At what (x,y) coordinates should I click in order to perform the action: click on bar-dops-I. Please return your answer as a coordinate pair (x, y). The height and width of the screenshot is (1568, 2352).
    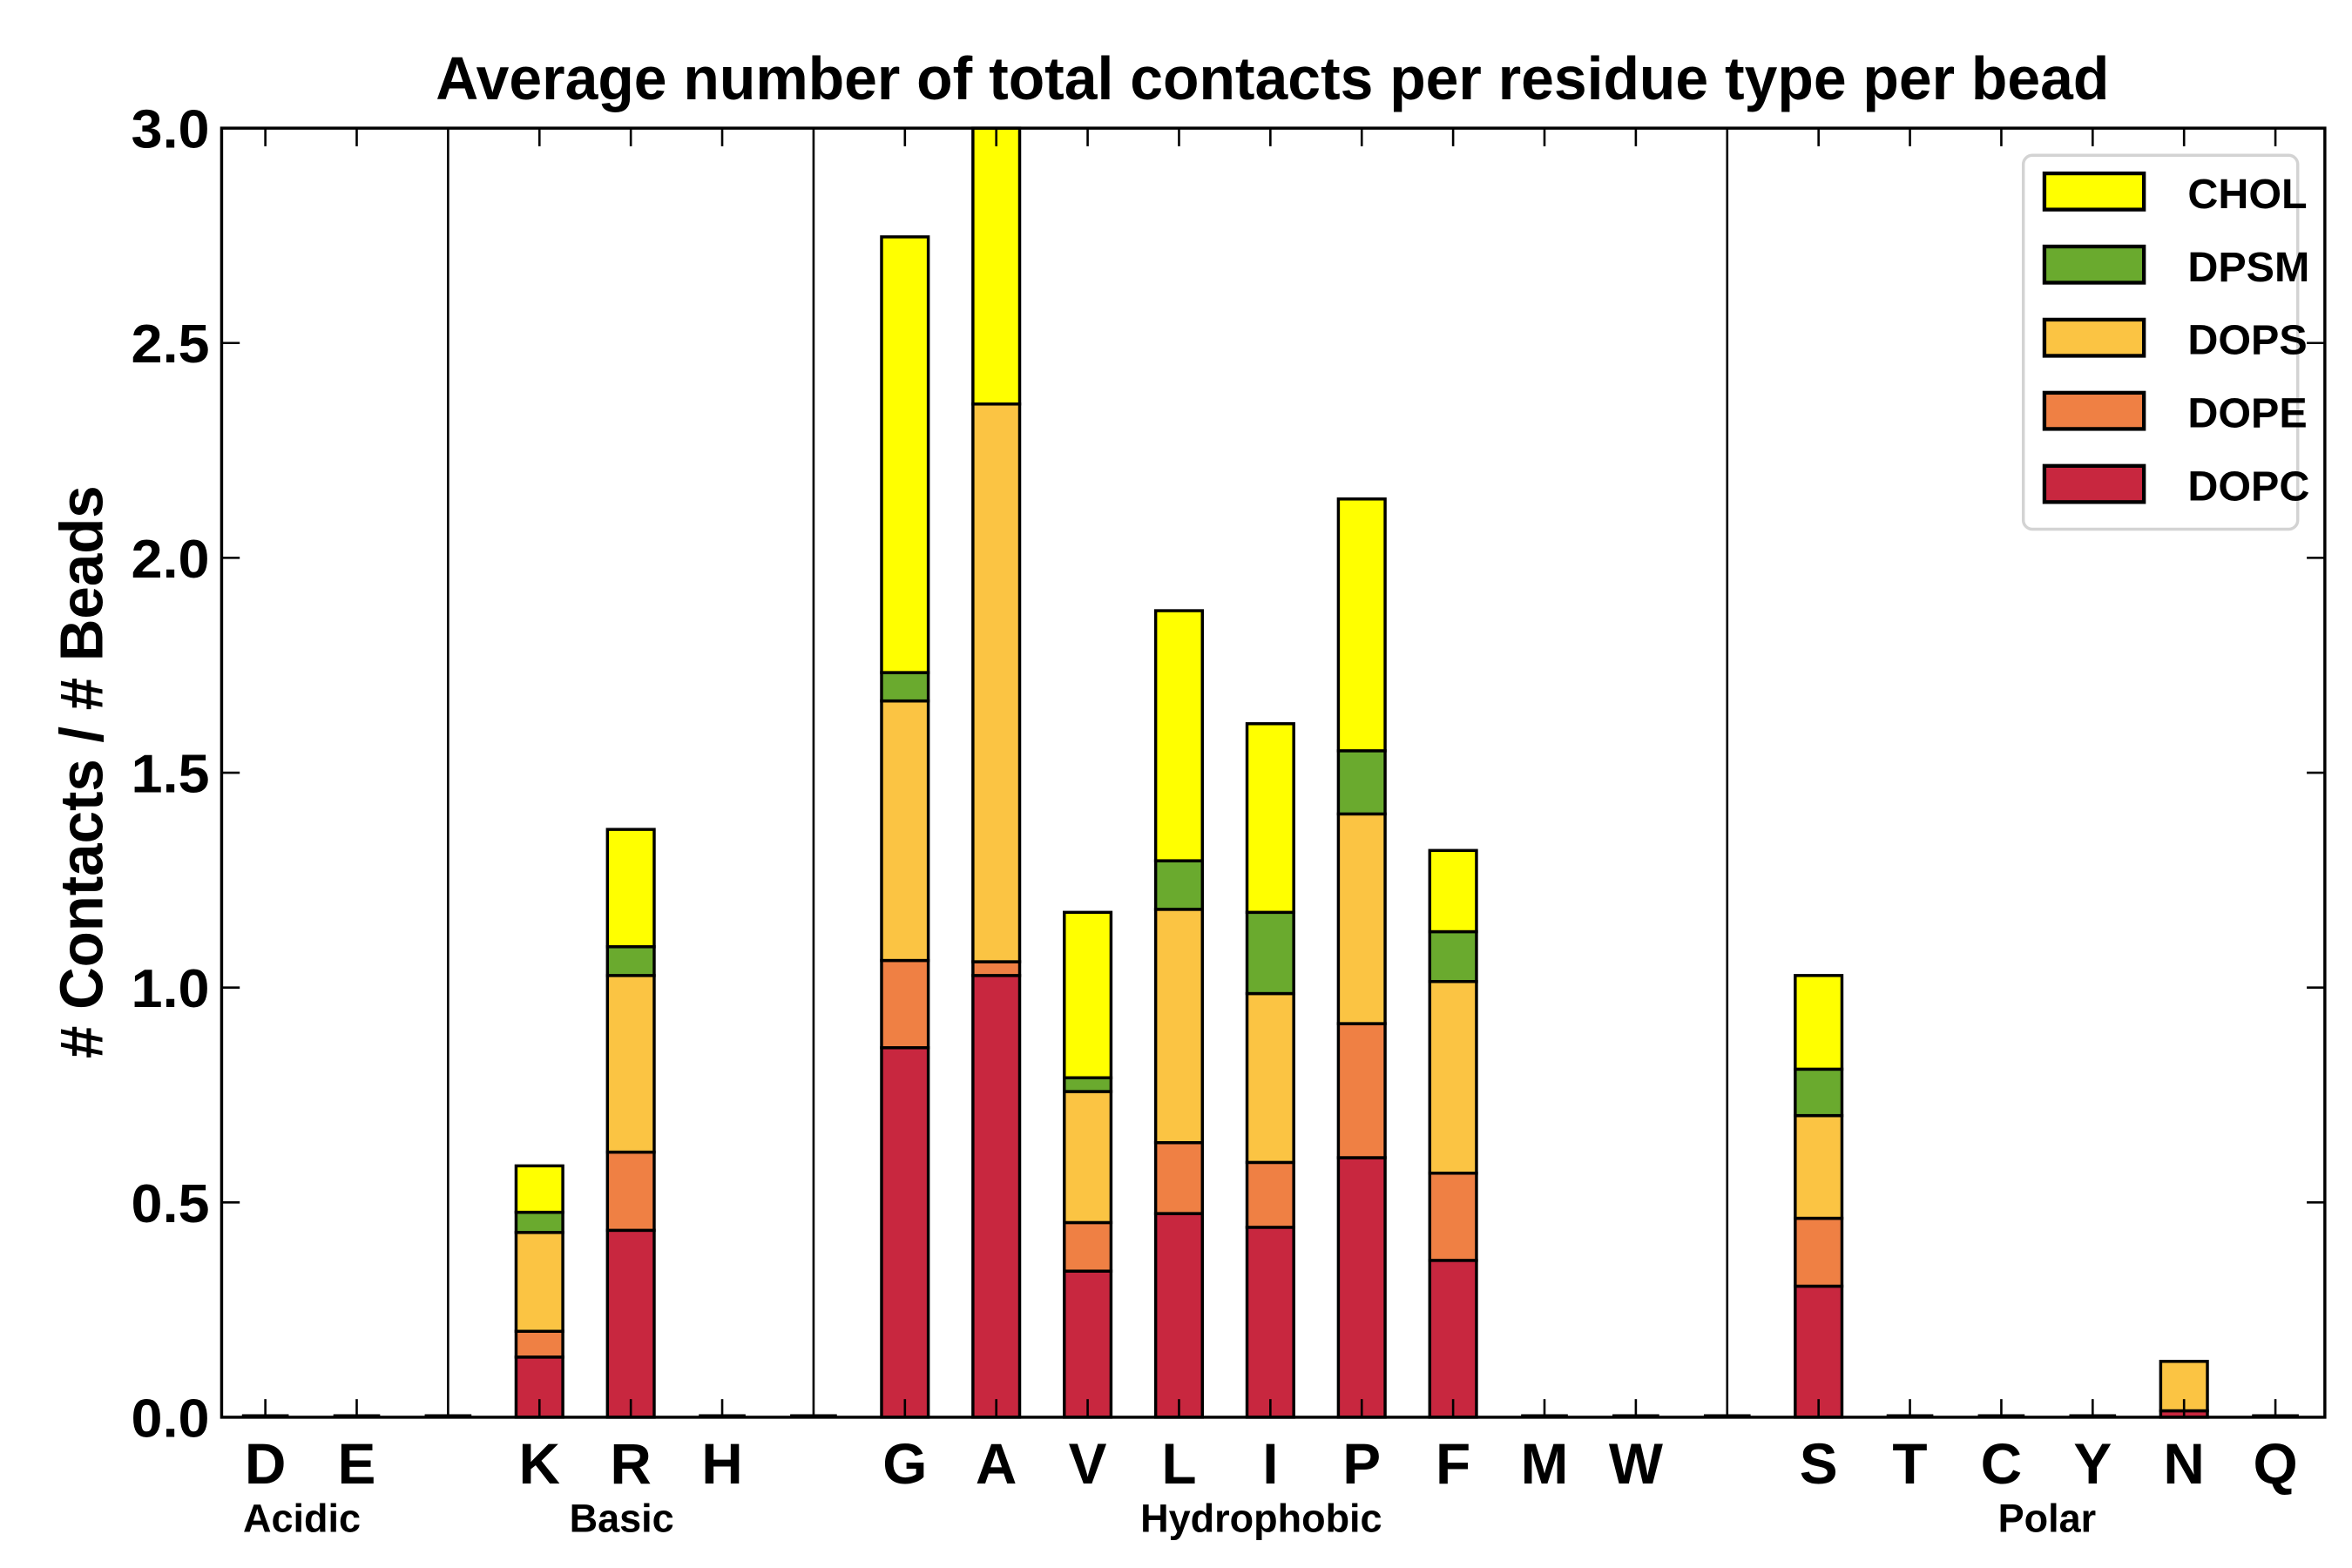
    Looking at the image, I should click on (1270, 1078).